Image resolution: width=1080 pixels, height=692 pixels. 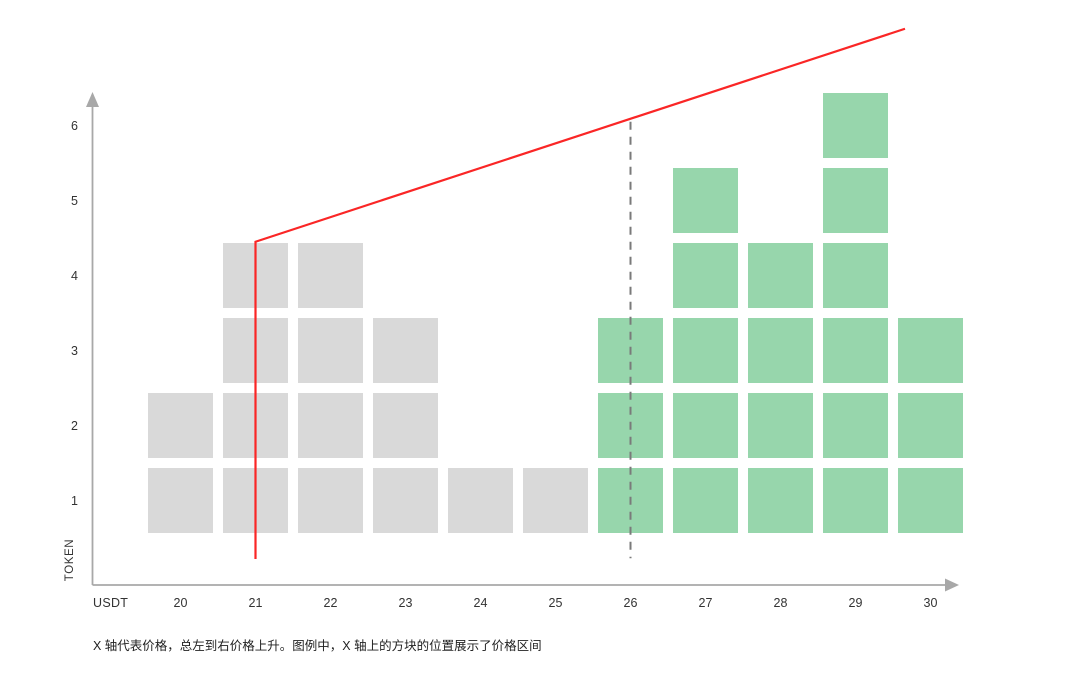 What do you see at coordinates (317, 646) in the screenshot?
I see `chart-caption: X 轴代表价格，总左到右价格上升。图例中，X 轴上的方块的位置展示了价格区间` at bounding box center [317, 646].